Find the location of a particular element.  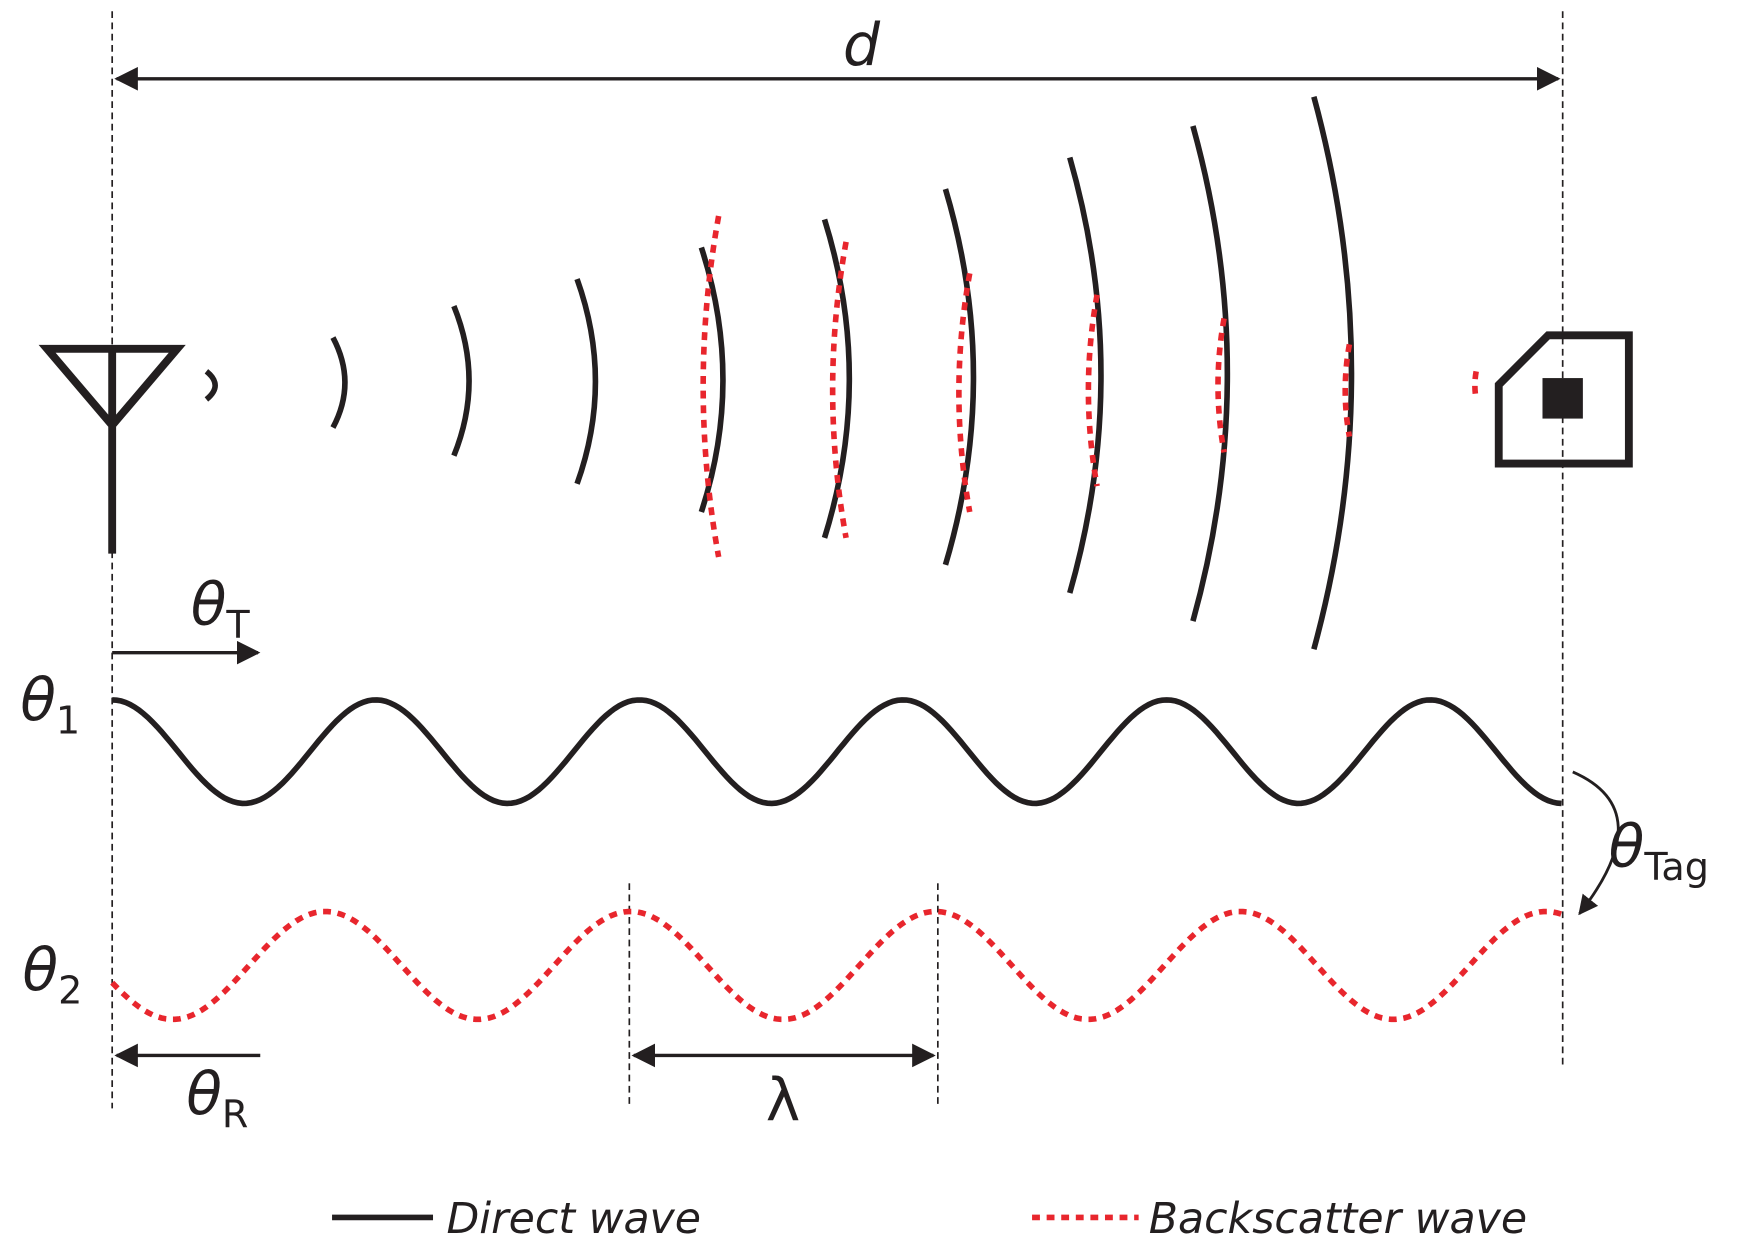

subscript: 1 is located at coordinates (68, 722).